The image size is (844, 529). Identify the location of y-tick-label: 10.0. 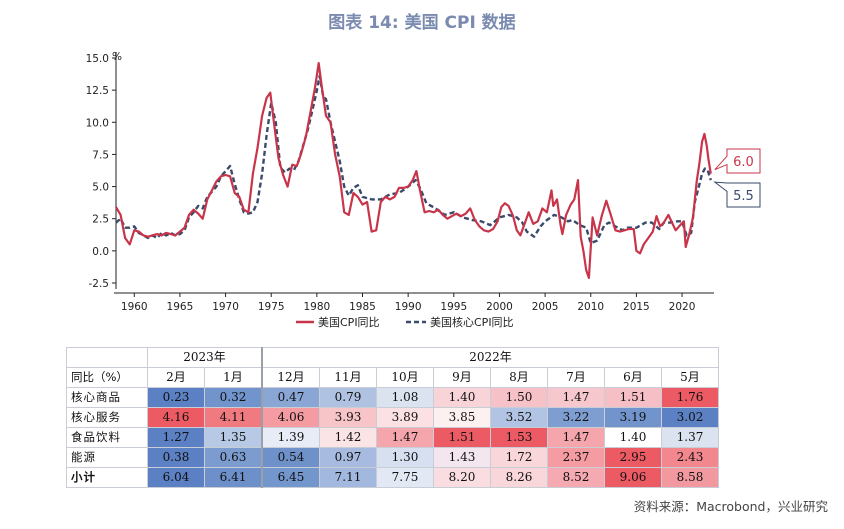
(97, 123).